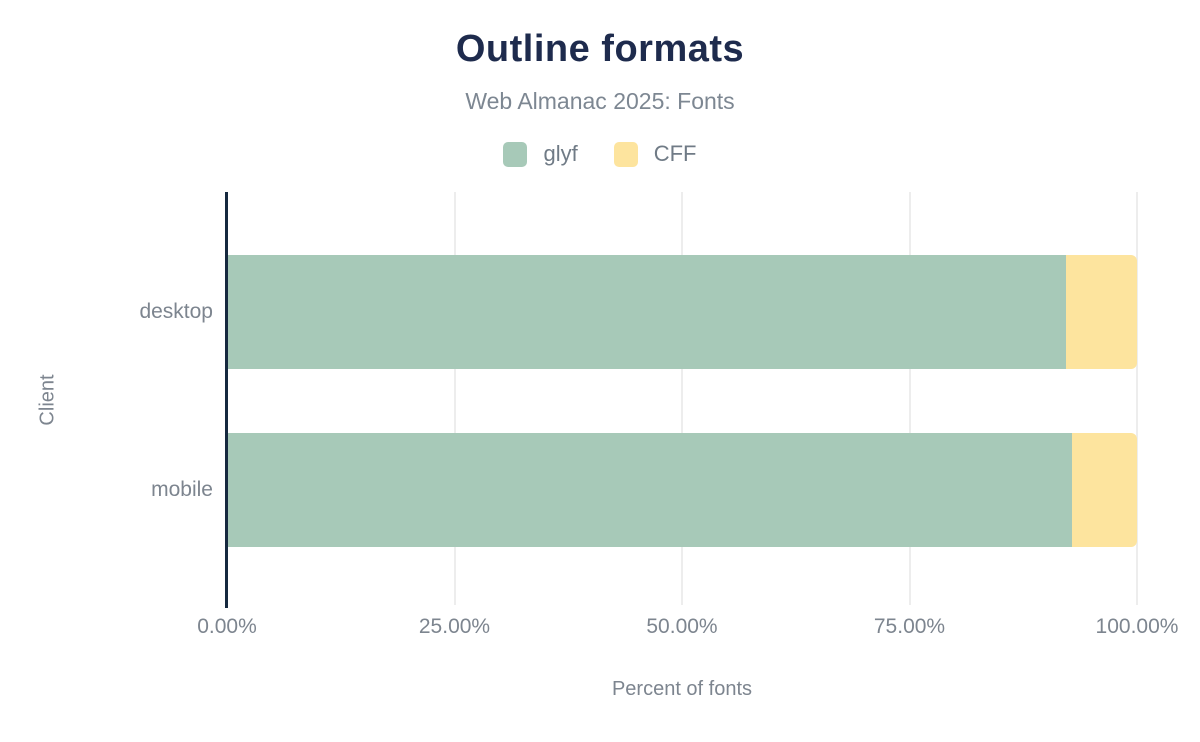 The height and width of the screenshot is (742, 1200). What do you see at coordinates (600, 154) in the screenshot?
I see `legend: glyf CFF` at bounding box center [600, 154].